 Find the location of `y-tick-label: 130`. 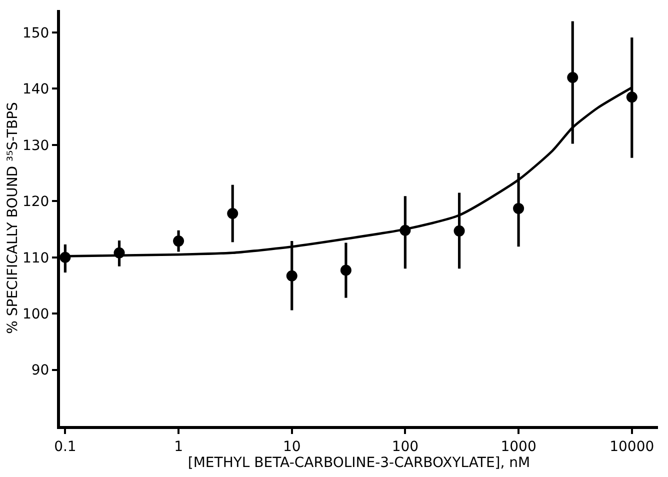

y-tick-label: 130 is located at coordinates (36, 146).